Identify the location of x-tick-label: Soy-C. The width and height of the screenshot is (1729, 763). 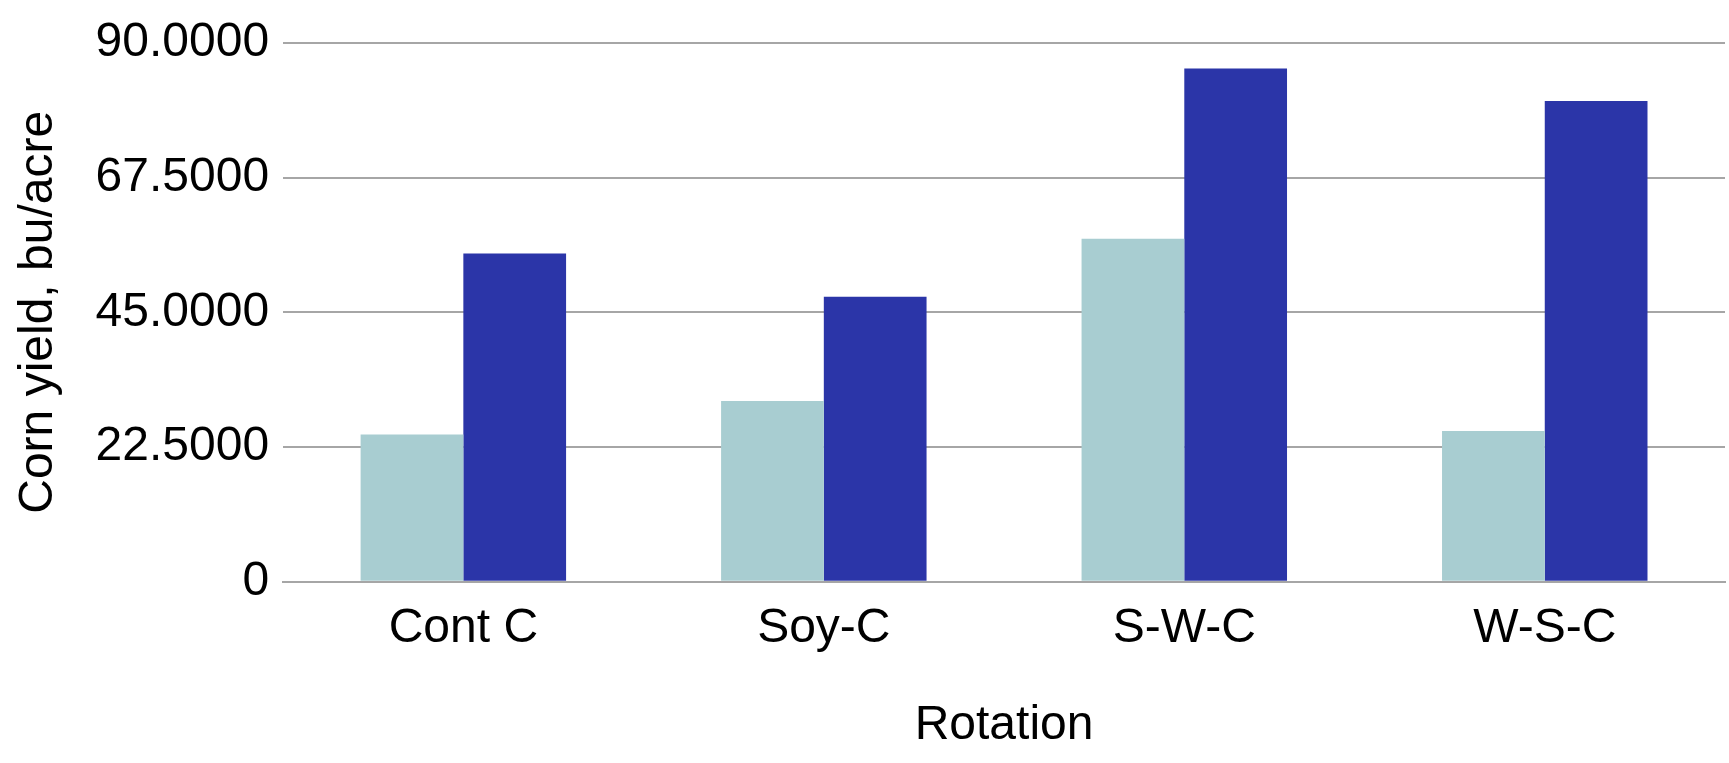
(824, 625).